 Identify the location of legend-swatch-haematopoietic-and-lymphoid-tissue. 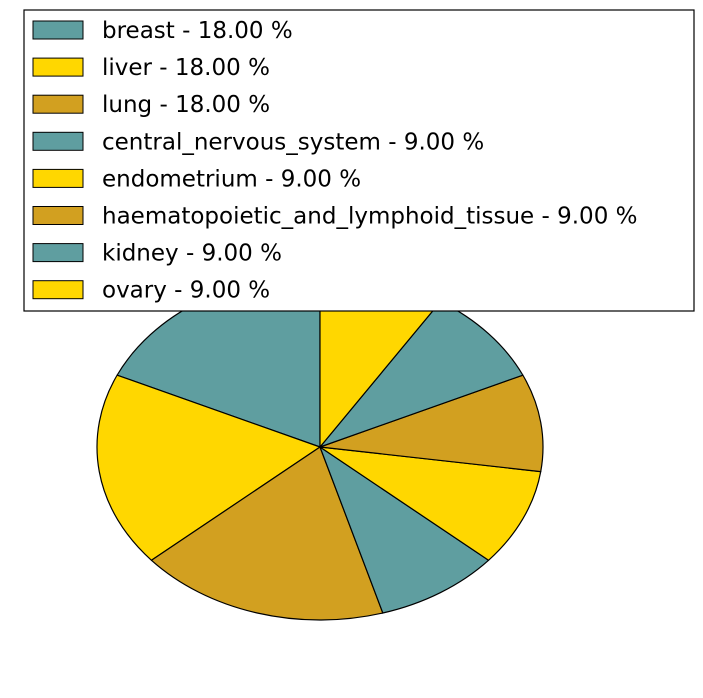
(58, 215).